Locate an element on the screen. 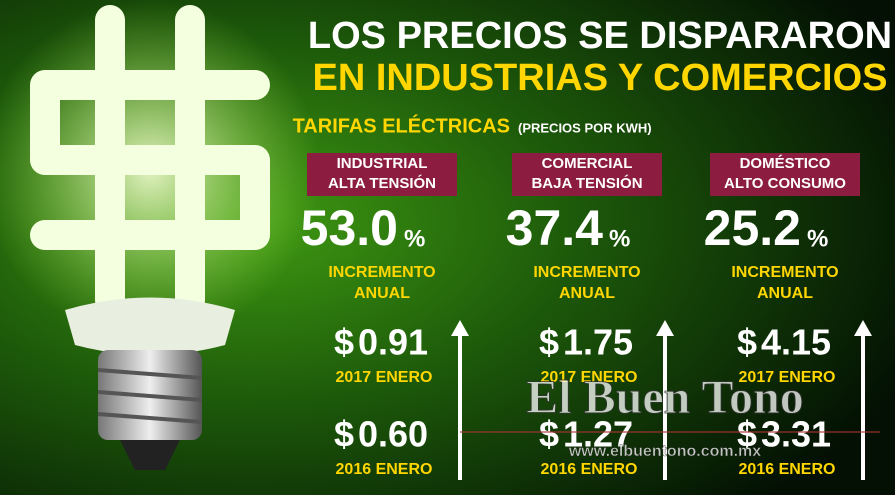 The width and height of the screenshot is (895, 495). price-amount: 1.27 is located at coordinates (598, 434).